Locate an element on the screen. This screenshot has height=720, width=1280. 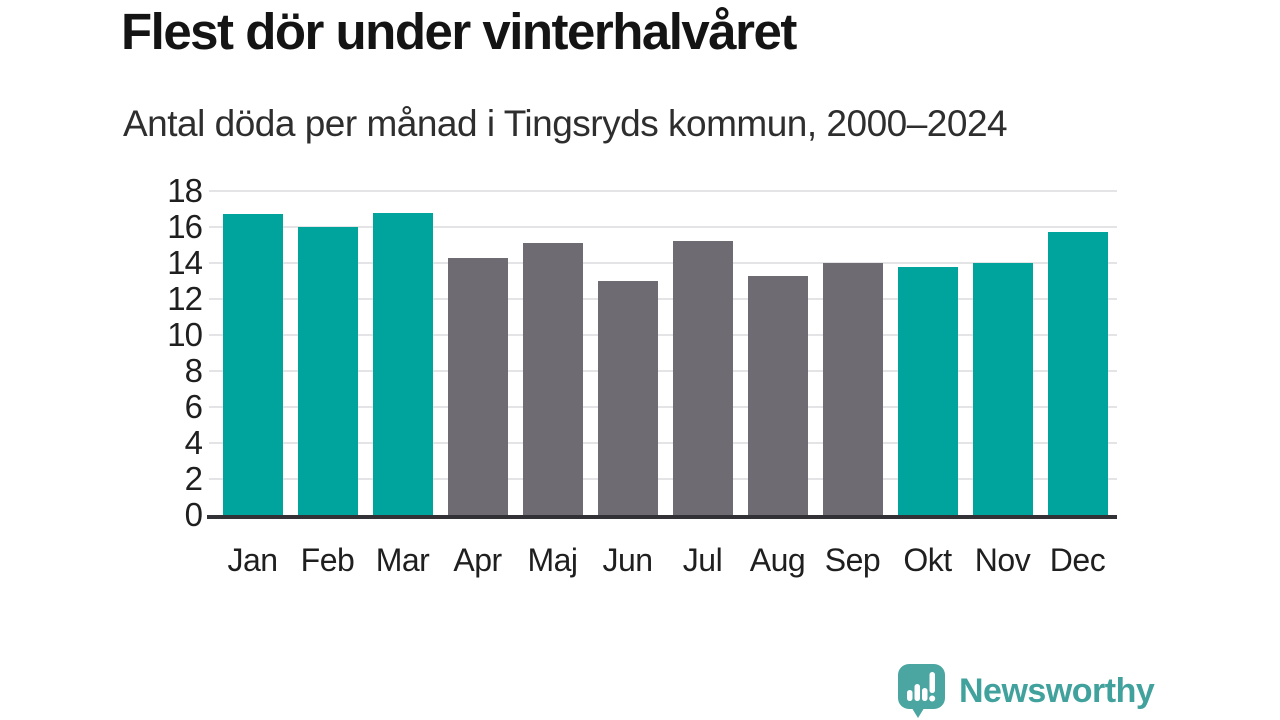
newsworthy-logo: Newsworthy is located at coordinates (1026, 691).